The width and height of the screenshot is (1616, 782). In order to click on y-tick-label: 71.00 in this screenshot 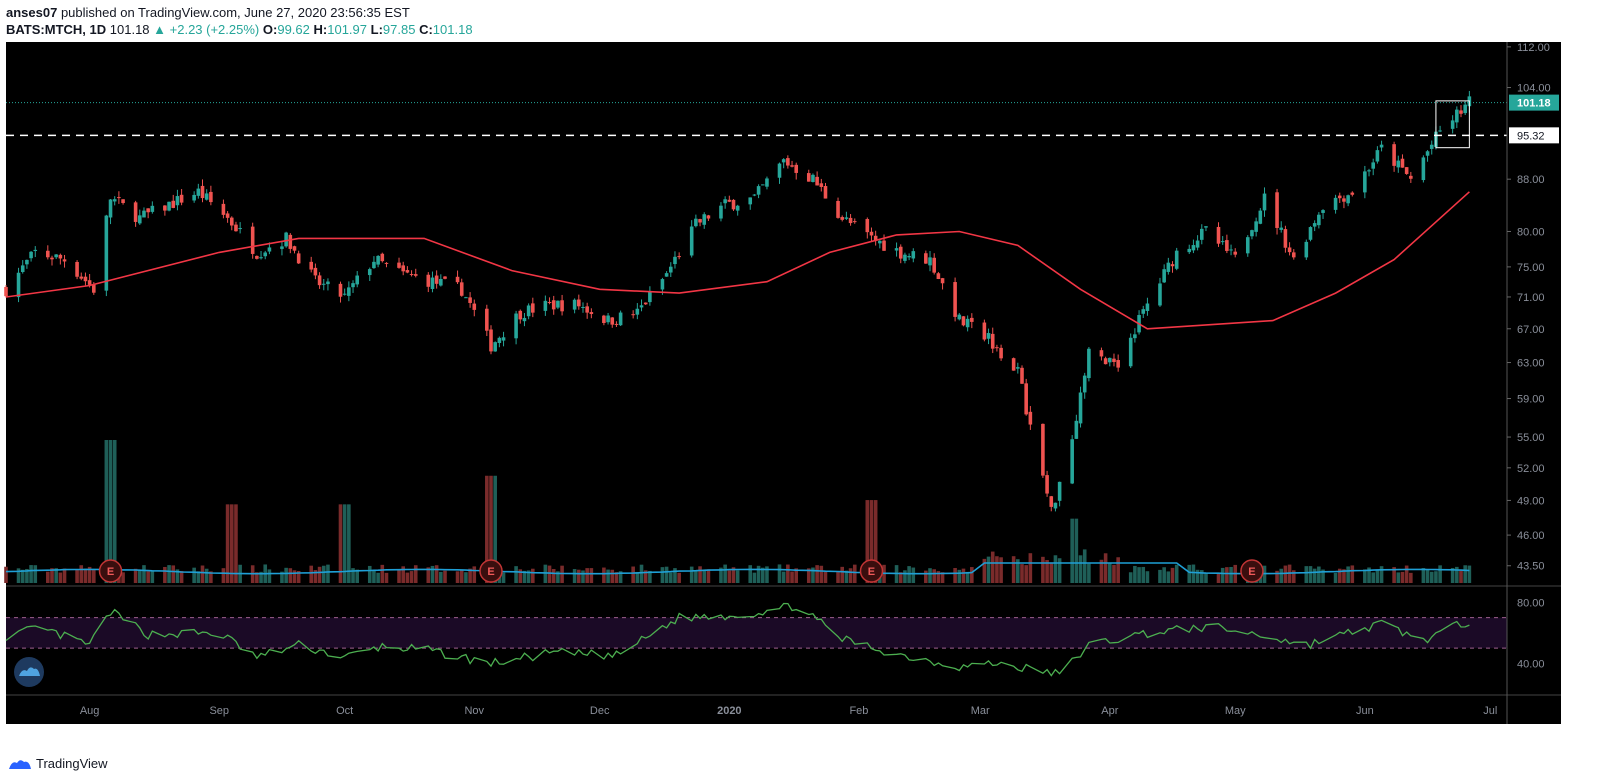, I will do `click(1531, 298)`.